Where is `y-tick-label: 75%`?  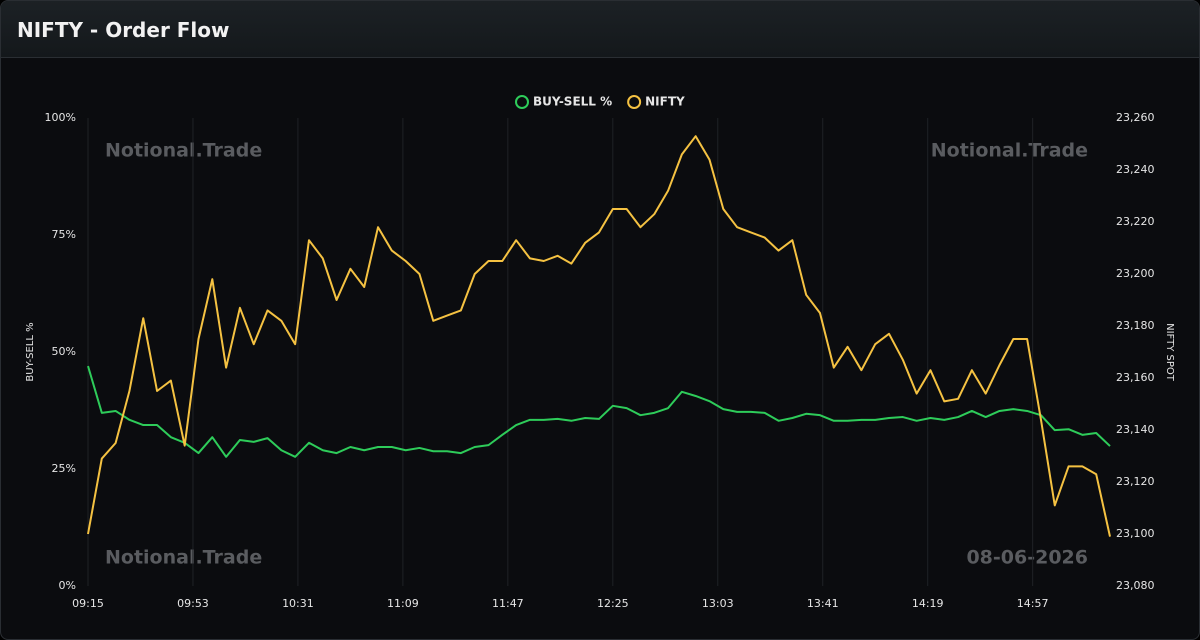
y-tick-label: 75% is located at coordinates (64, 234).